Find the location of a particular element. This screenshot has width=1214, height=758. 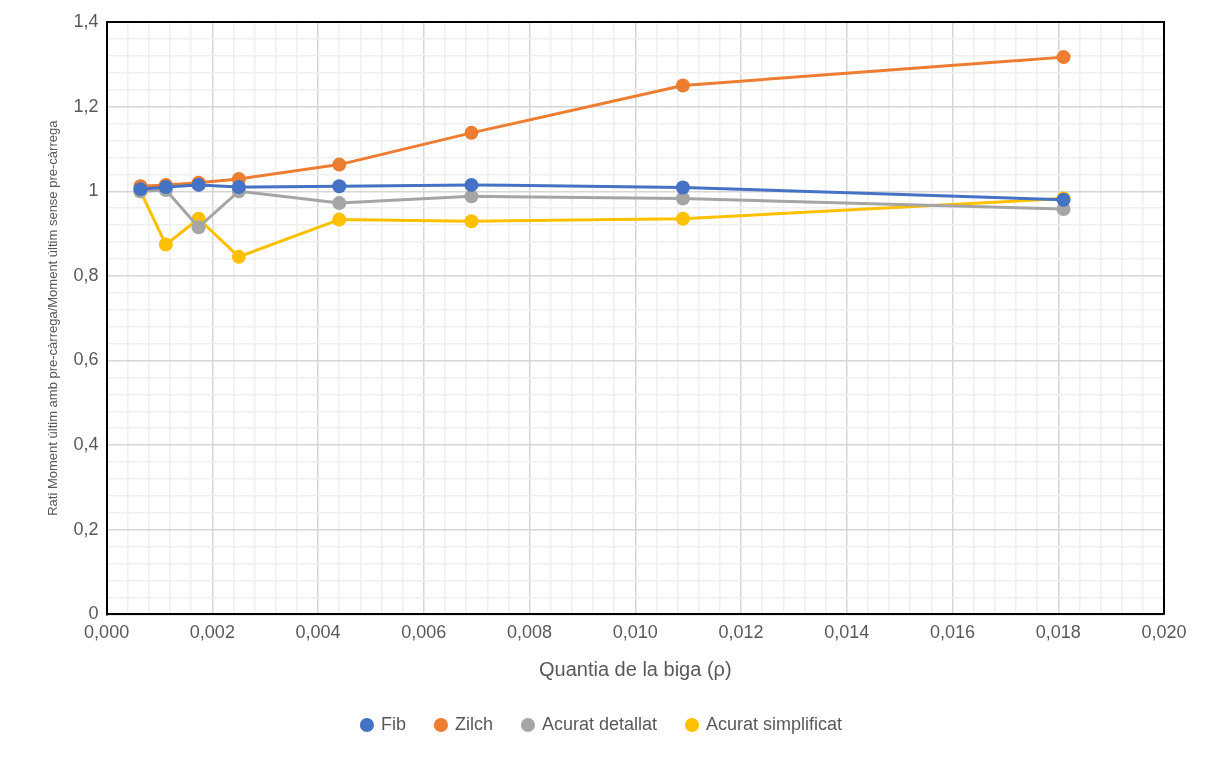

x-tick-label: 0,002 is located at coordinates (212, 632).